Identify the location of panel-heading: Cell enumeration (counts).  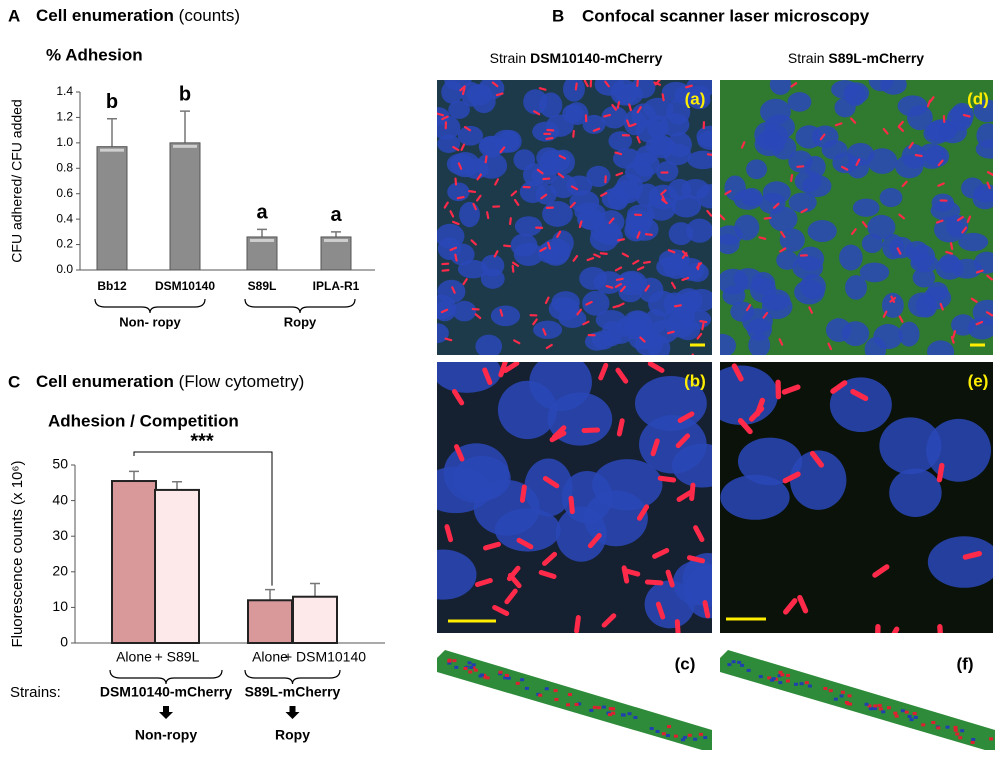
(138, 15).